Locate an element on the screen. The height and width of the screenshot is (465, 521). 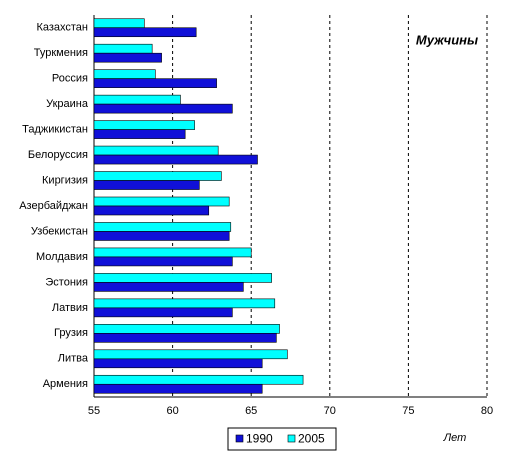
y-tick-label: Казахстан is located at coordinates (62, 28).